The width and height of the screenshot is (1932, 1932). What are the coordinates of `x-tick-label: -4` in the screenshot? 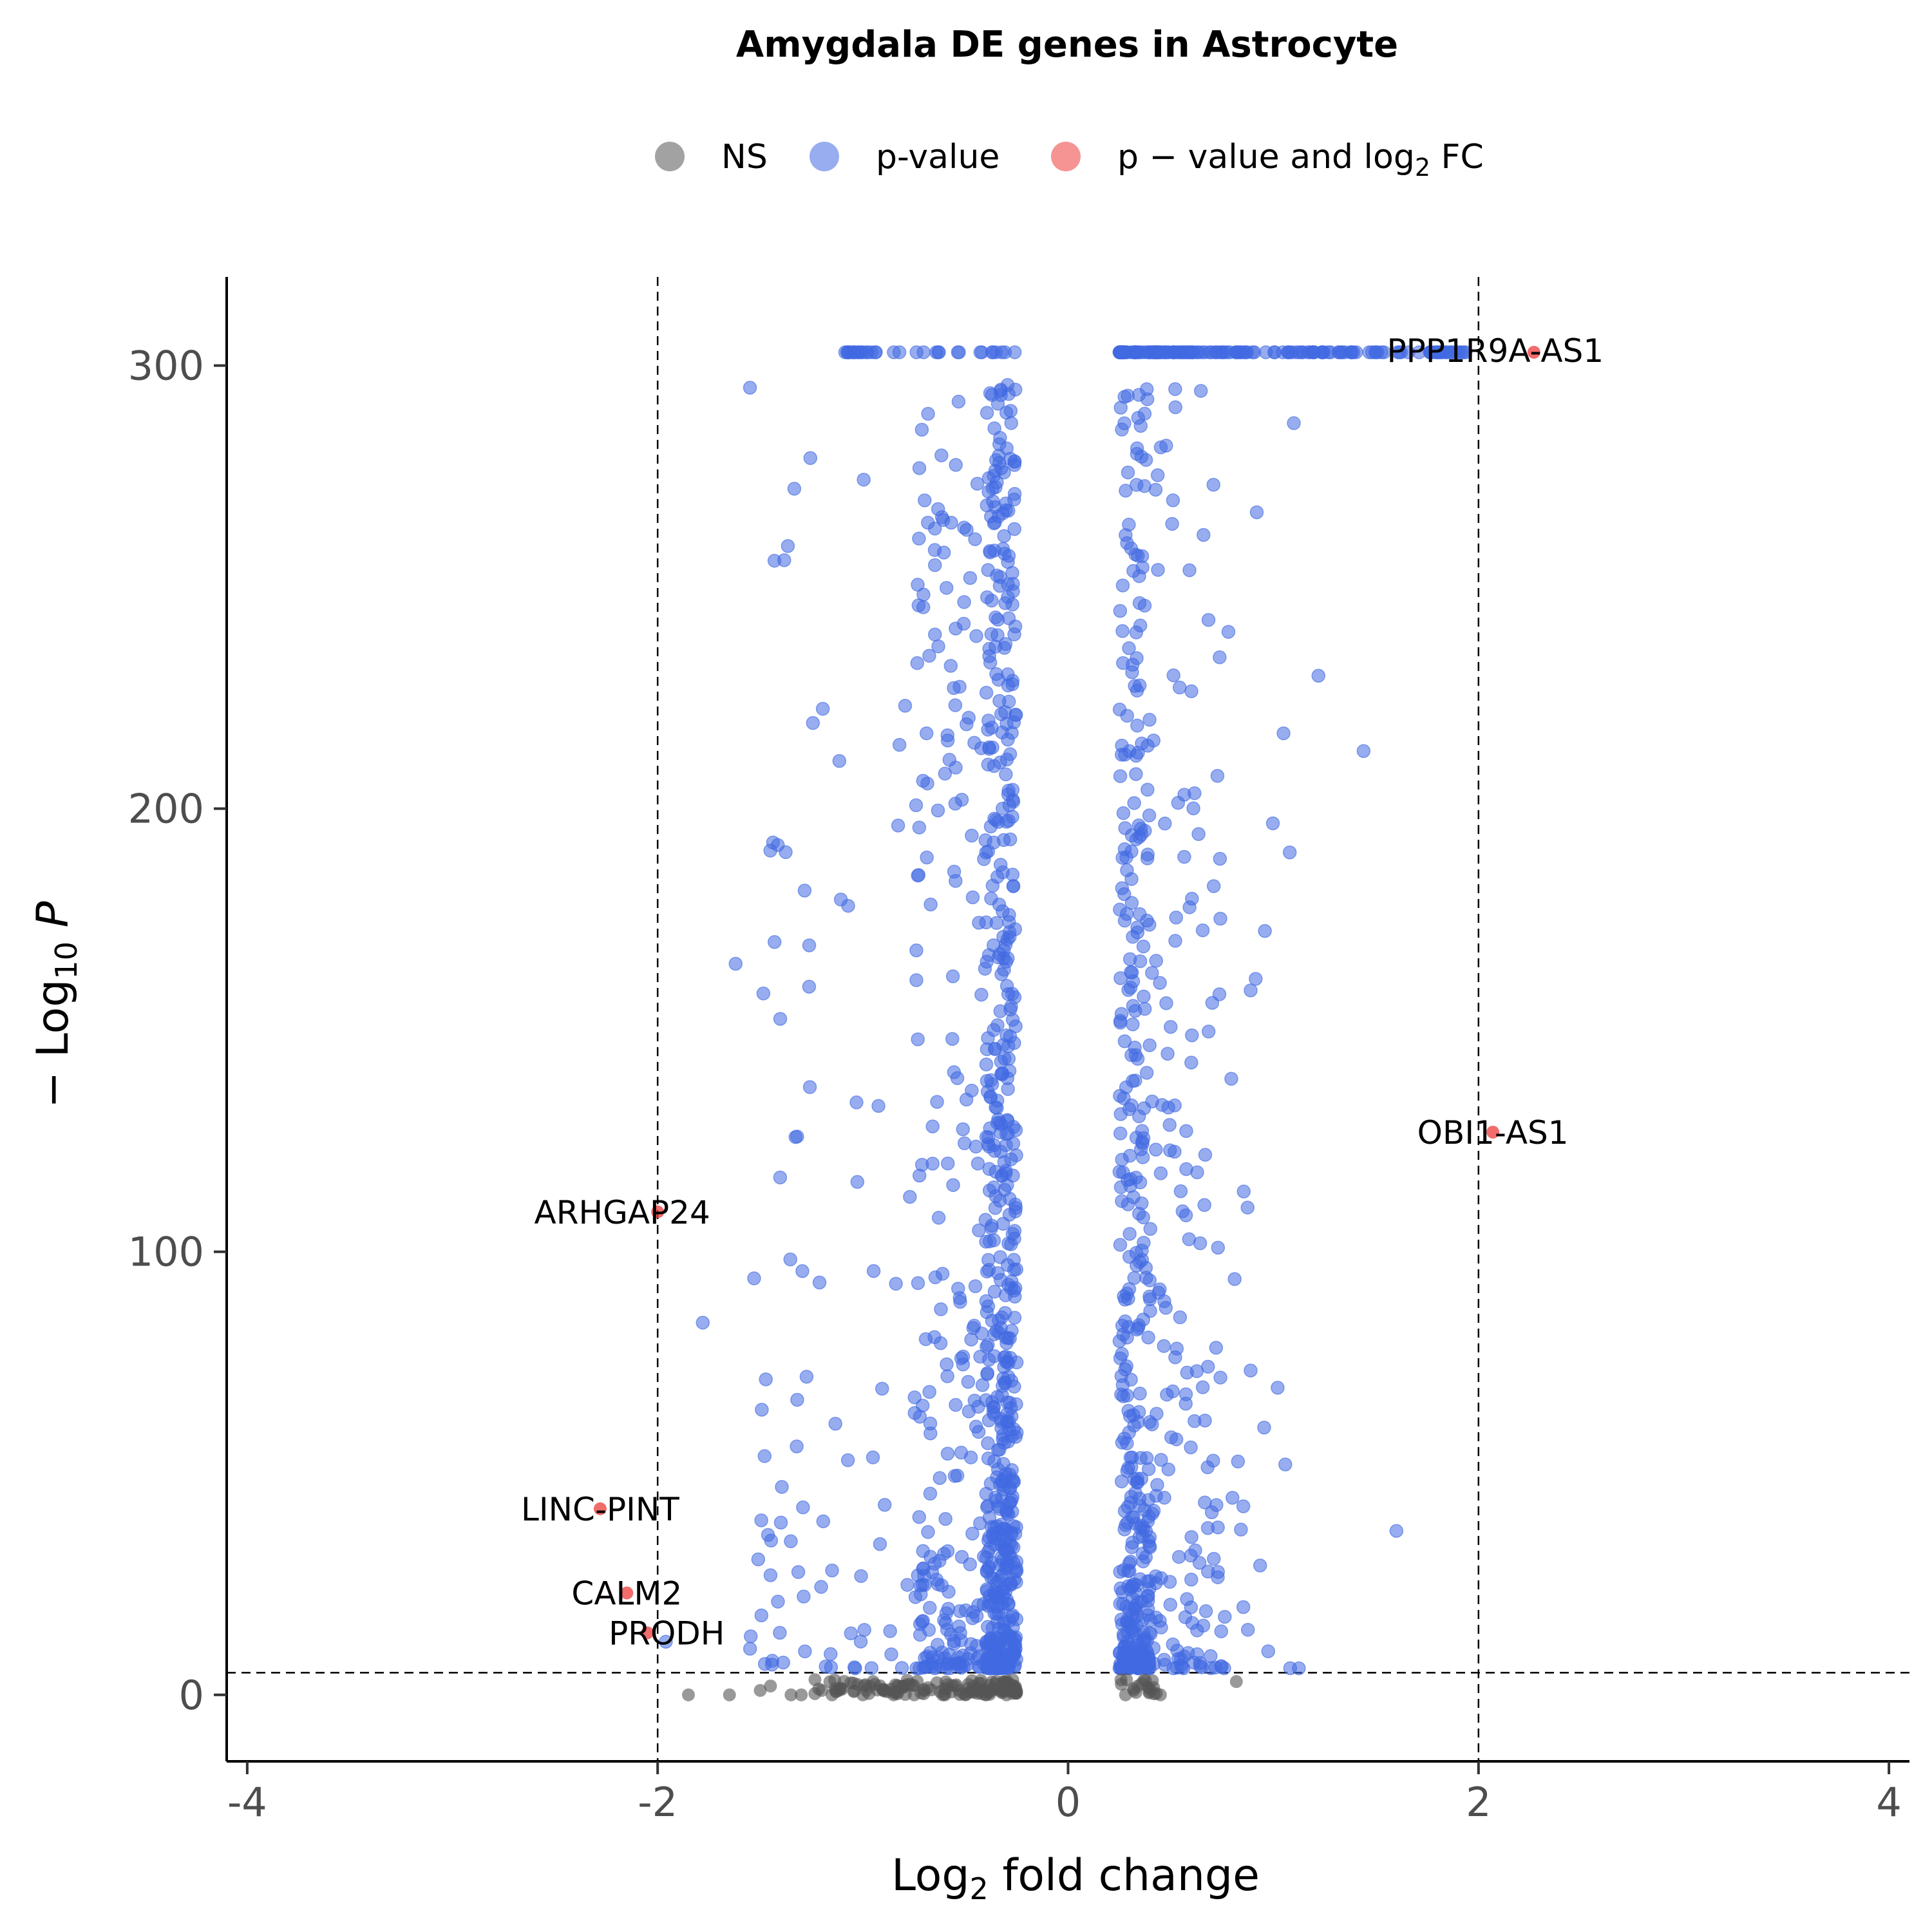 It's located at (247, 1803).